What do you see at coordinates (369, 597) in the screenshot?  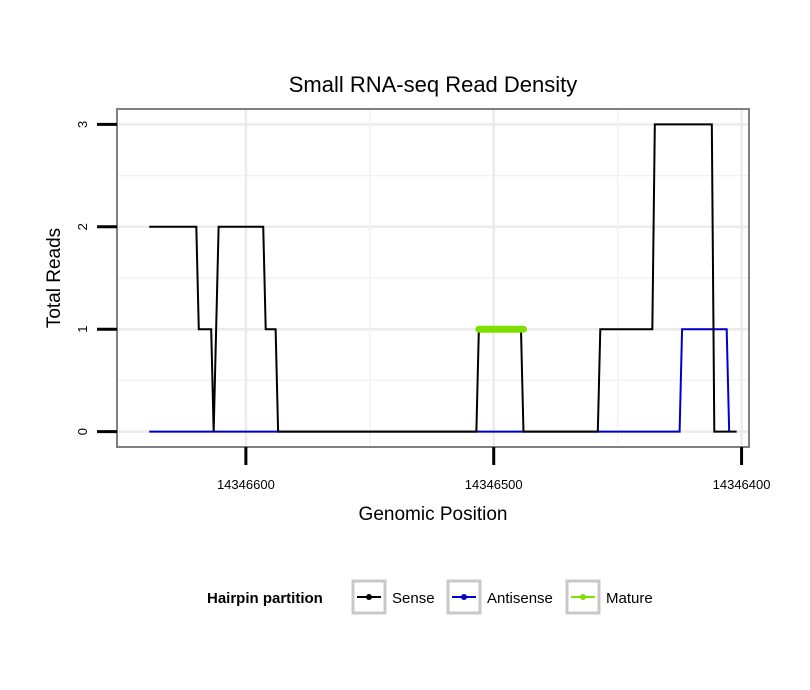 I see `legend-key-point-sense` at bounding box center [369, 597].